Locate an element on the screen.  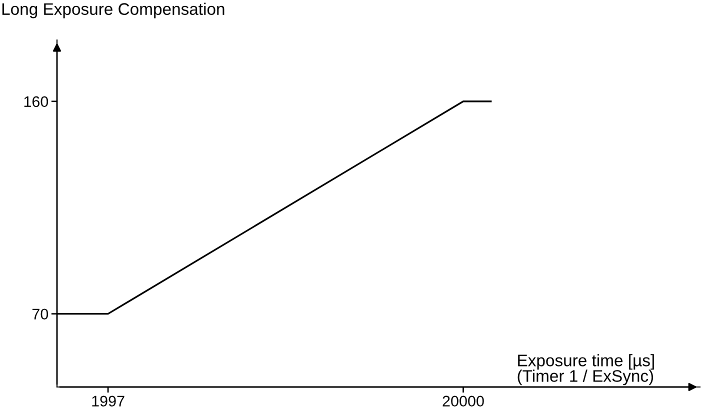
y-tick-label: 70 is located at coordinates (40, 314).